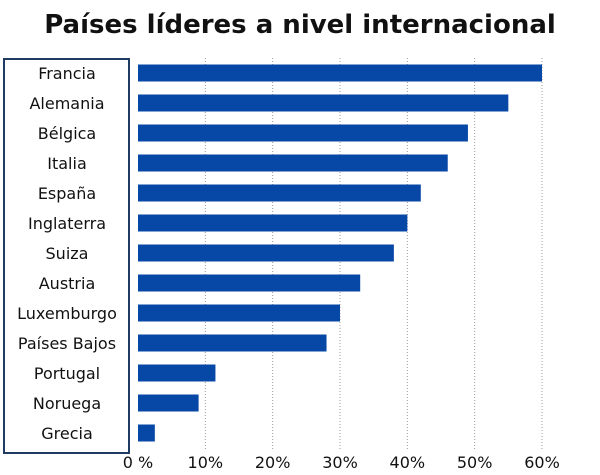  I want to click on x-tick-labels: 0 % 10% 20% 30% 40% 50% 60%, so click(341, 462).